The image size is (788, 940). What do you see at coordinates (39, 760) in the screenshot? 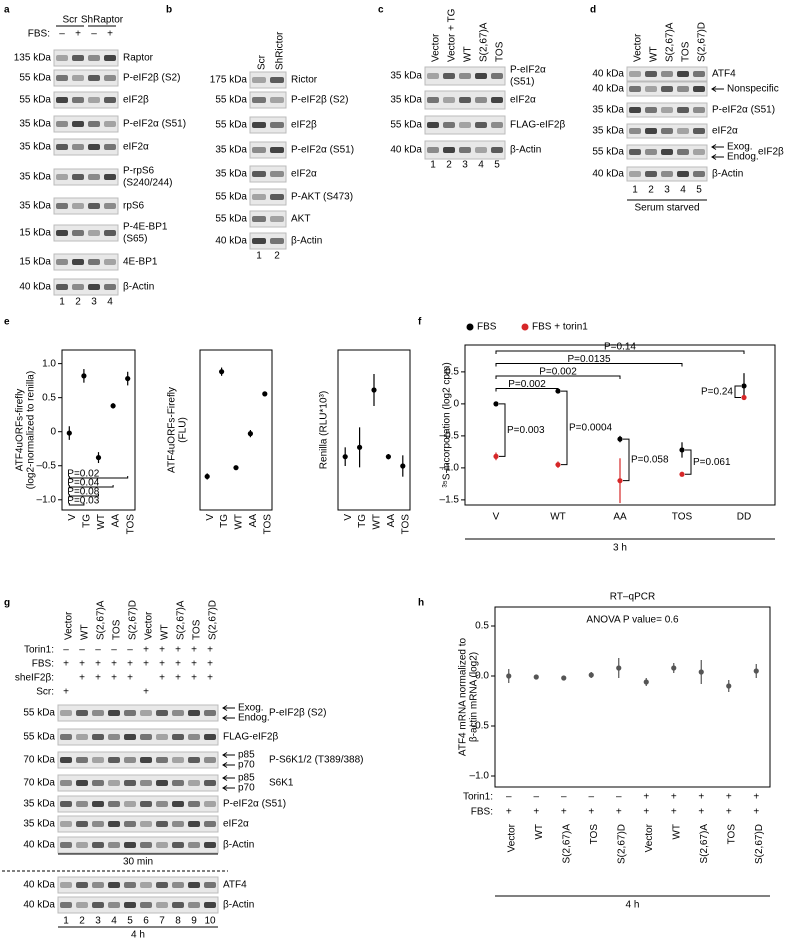
I see `kda-label: 70 kDa` at bounding box center [39, 760].